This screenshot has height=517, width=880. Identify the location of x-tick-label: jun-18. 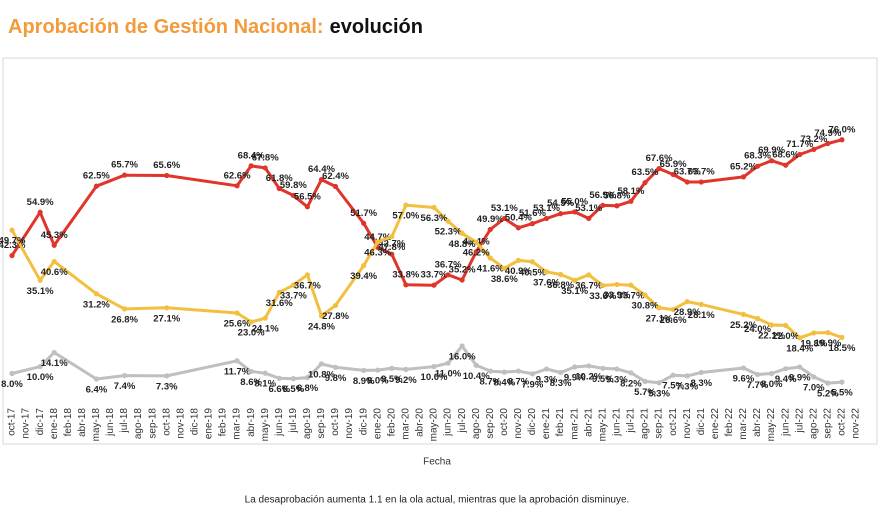
(110, 422).